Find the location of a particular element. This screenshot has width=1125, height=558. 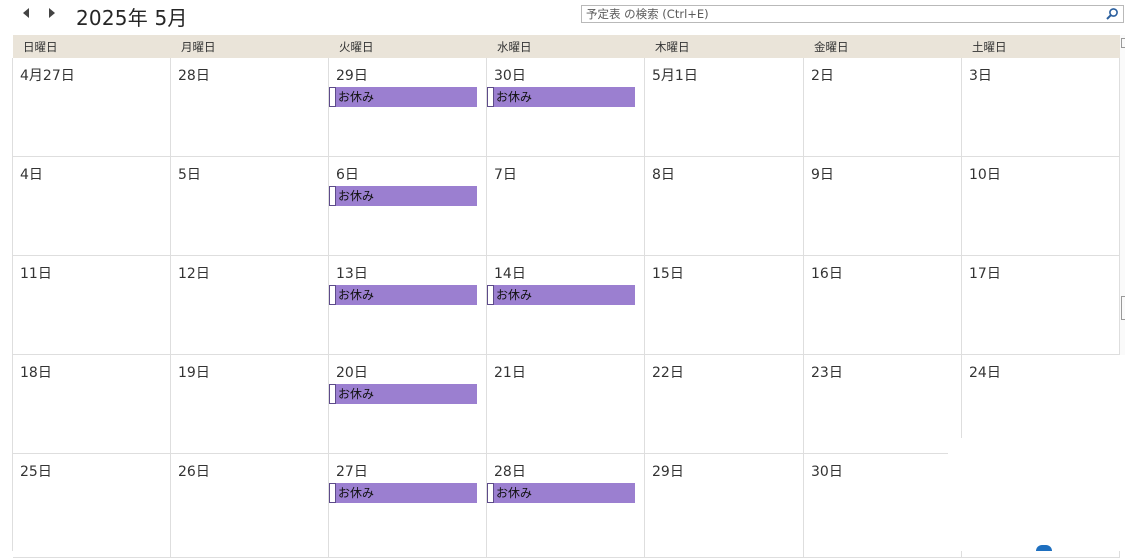

day-number: 8日 is located at coordinates (663, 175).